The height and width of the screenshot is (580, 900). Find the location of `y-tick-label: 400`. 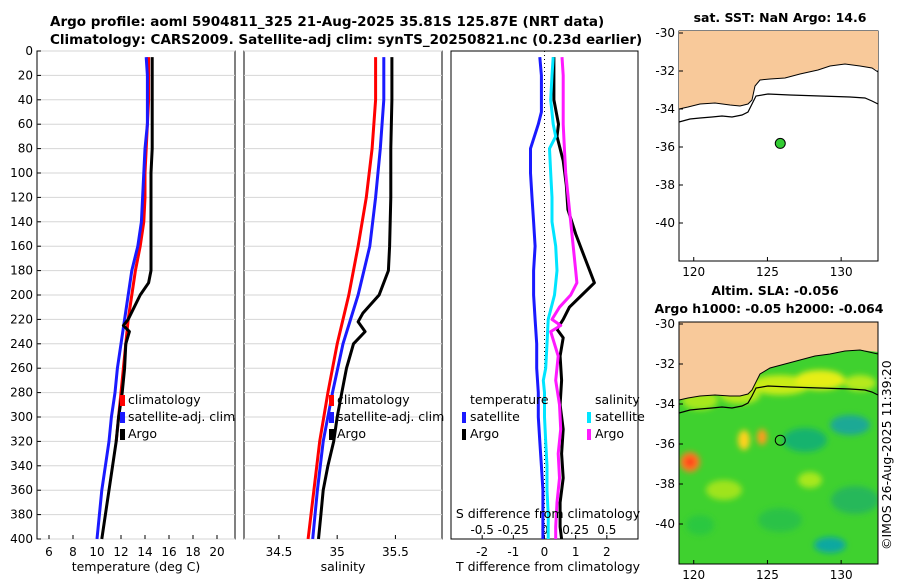

y-tick-label: 400 is located at coordinates (21, 539).